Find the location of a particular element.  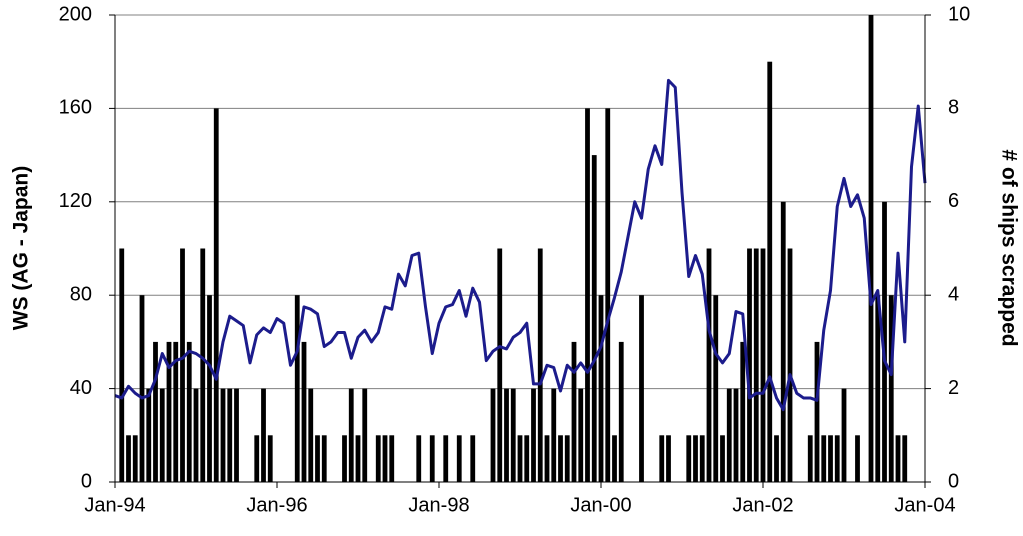

y2-axis-title: # of ships scrapped is located at coordinates (1008, 247).